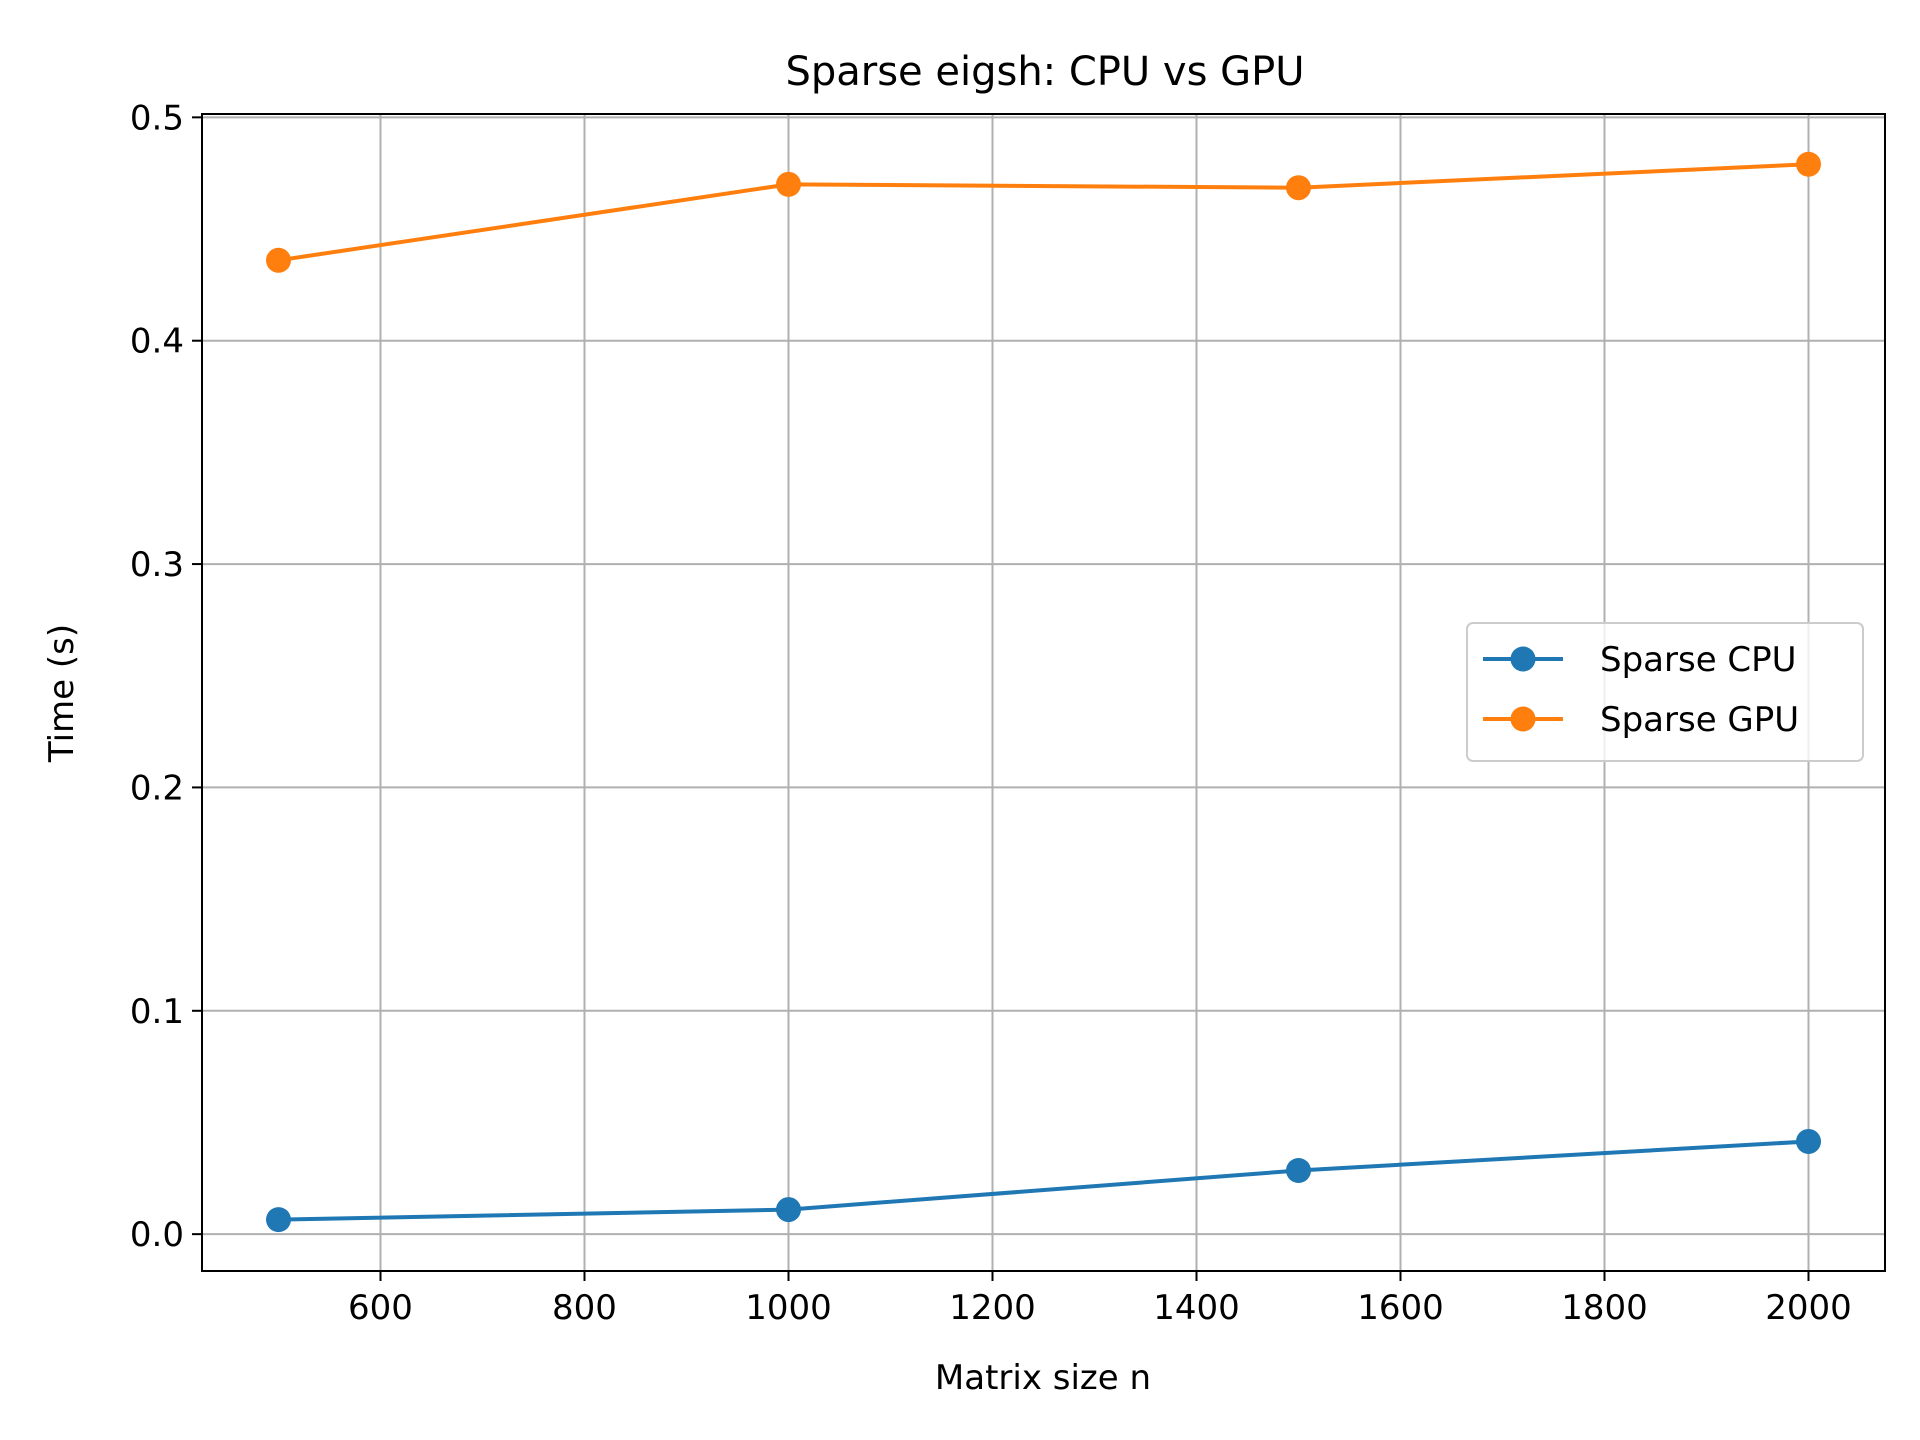 The height and width of the screenshot is (1440, 1920). I want to click on chart-title: Sparse eigsh: CPU vs GPU, so click(1044, 72).